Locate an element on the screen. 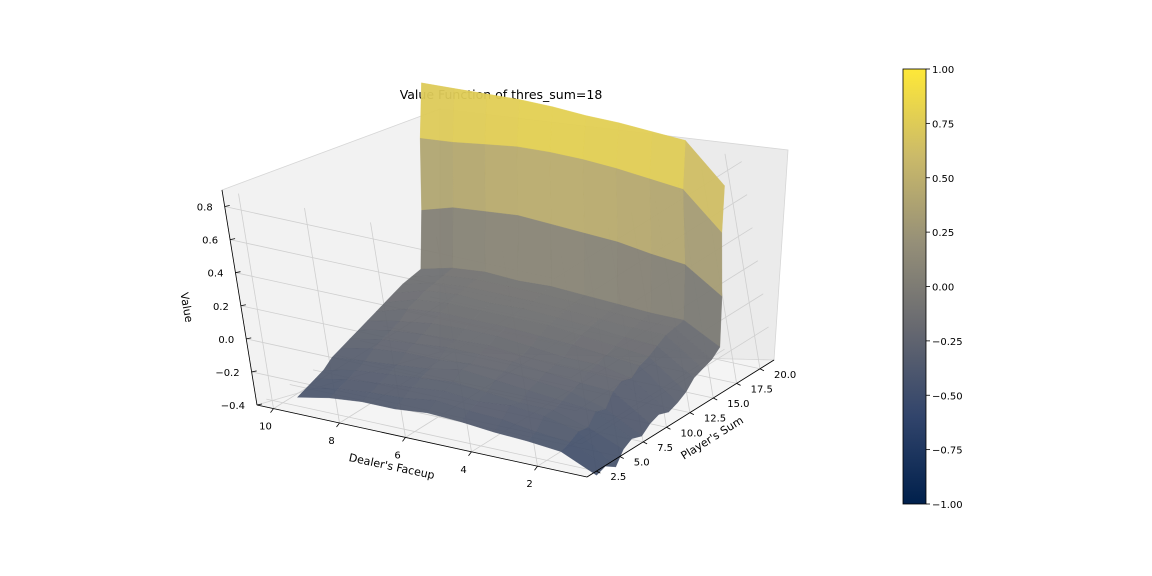 Image resolution: width=1152 pixels, height=576 pixels. colorbar is located at coordinates (914, 286).